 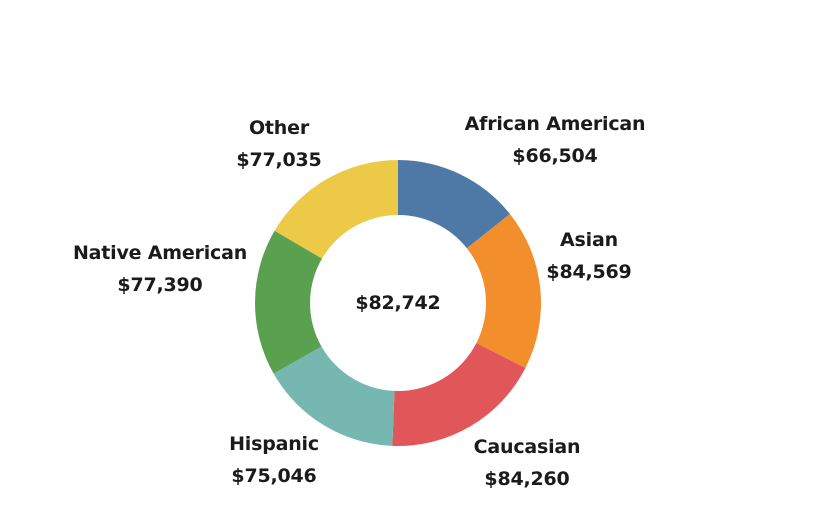 What do you see at coordinates (274, 460) in the screenshot?
I see `label-hispanic: Hispanic $75,046` at bounding box center [274, 460].